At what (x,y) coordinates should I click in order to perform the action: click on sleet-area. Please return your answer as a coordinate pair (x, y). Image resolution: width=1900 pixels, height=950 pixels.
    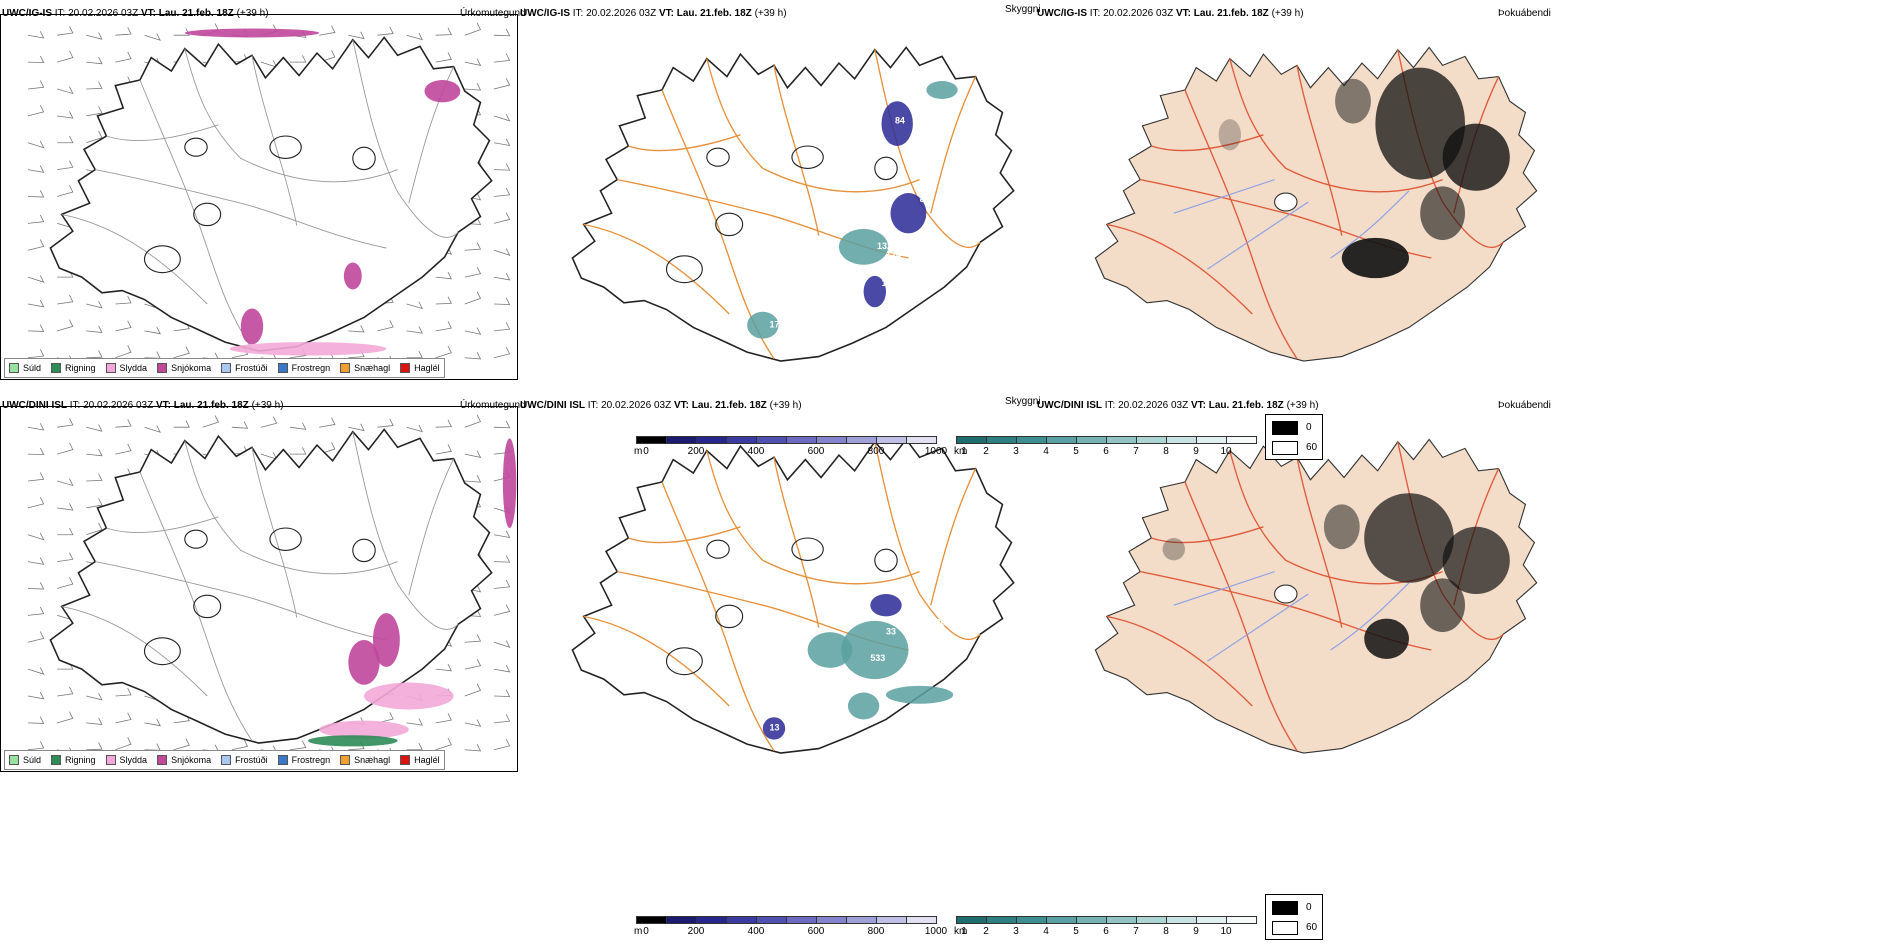
    Looking at the image, I should click on (364, 729).